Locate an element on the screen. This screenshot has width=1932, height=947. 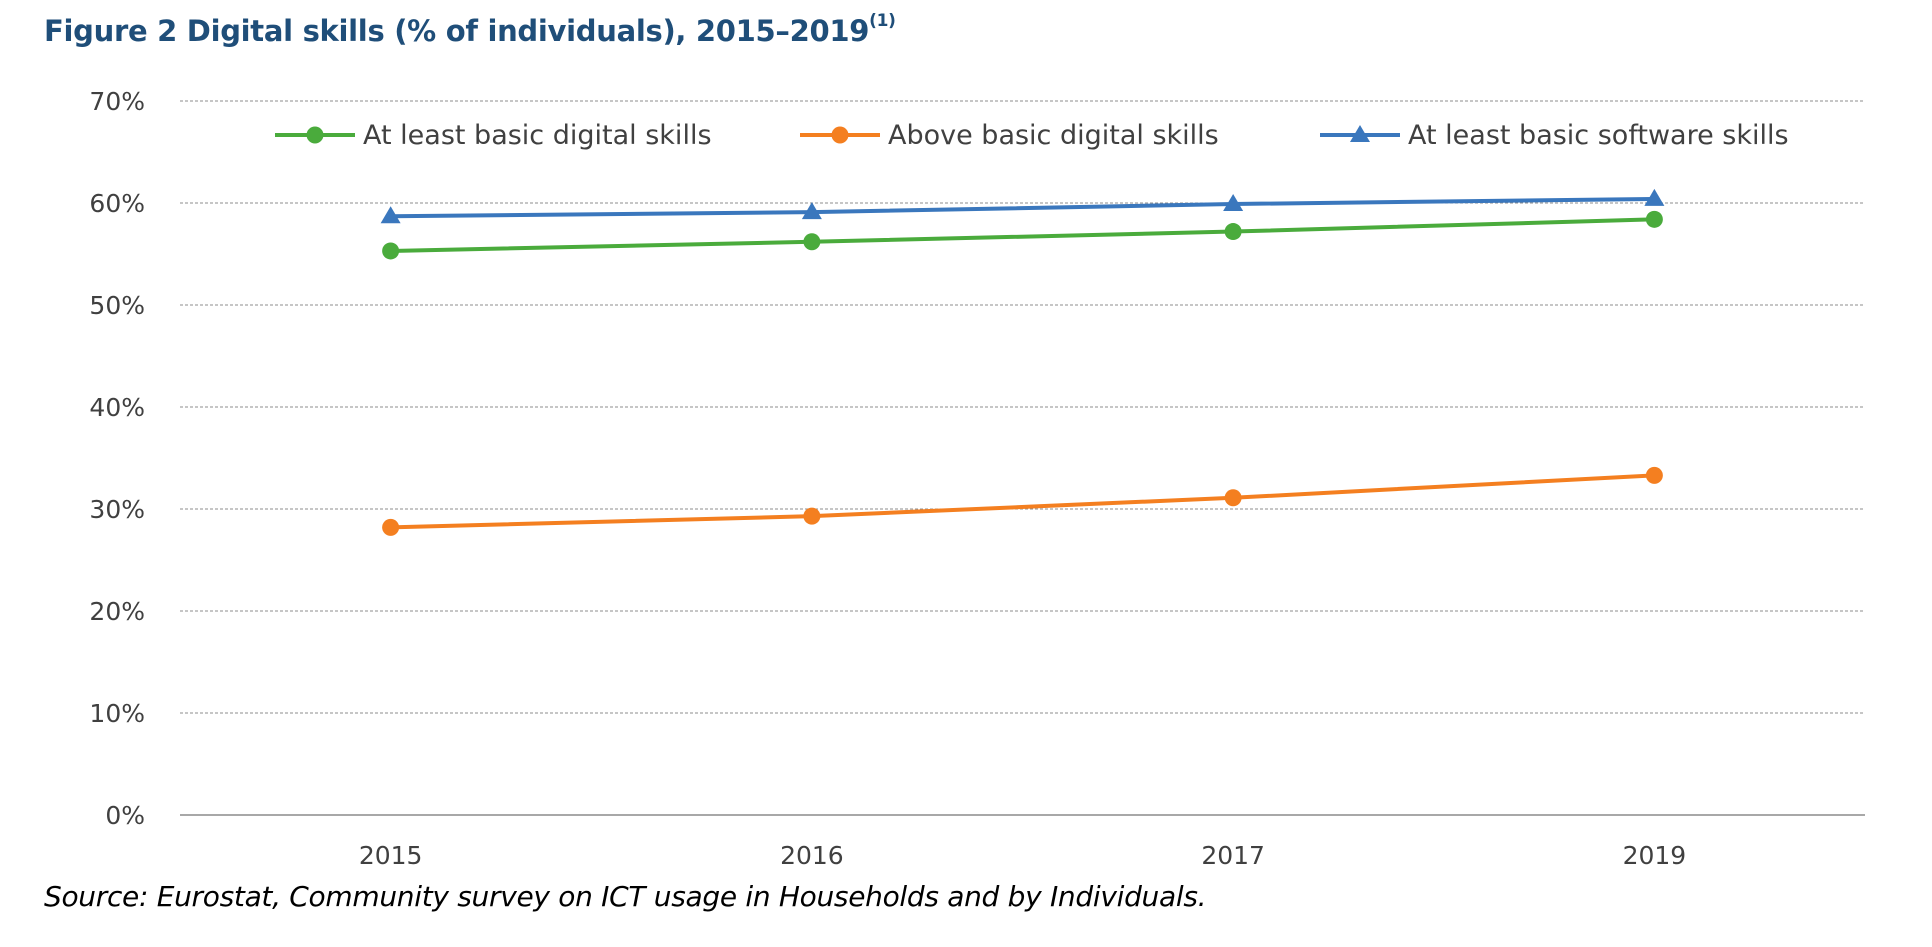
y-tick-label: 50% is located at coordinates (117, 305).